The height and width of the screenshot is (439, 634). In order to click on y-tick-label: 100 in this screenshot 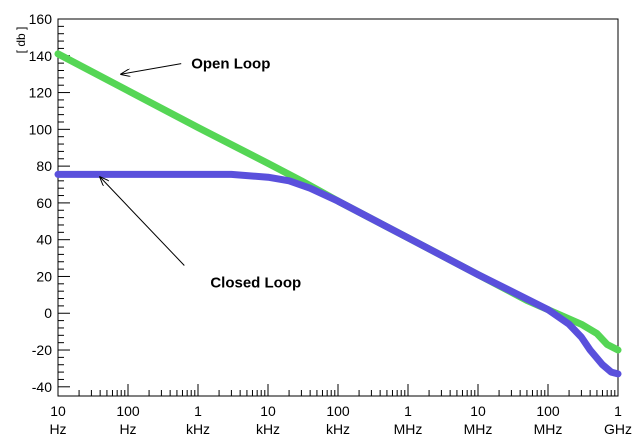, I will do `click(41, 129)`.